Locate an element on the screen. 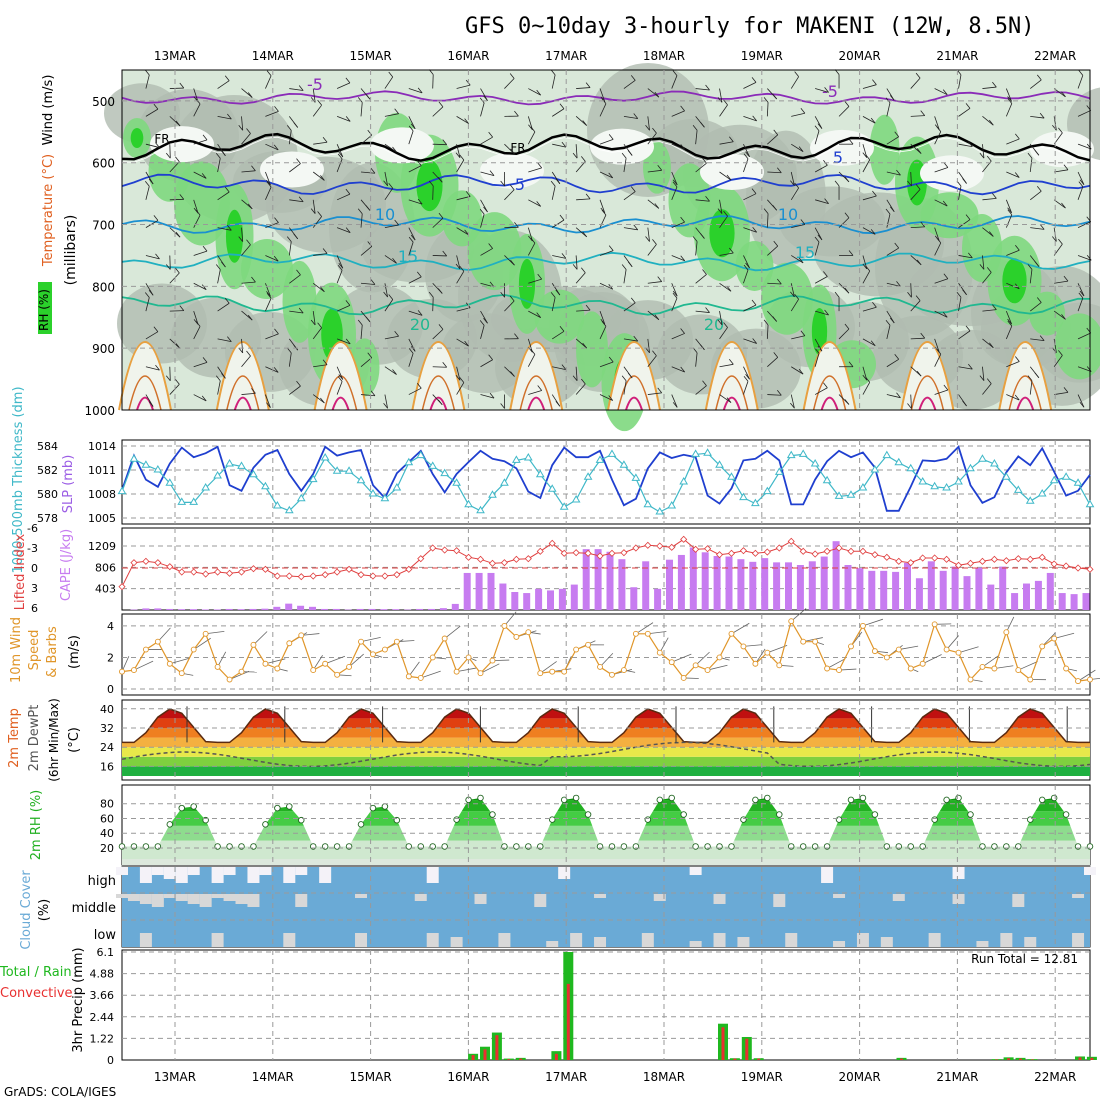  cloud-units: (%) is located at coordinates (44, 910).